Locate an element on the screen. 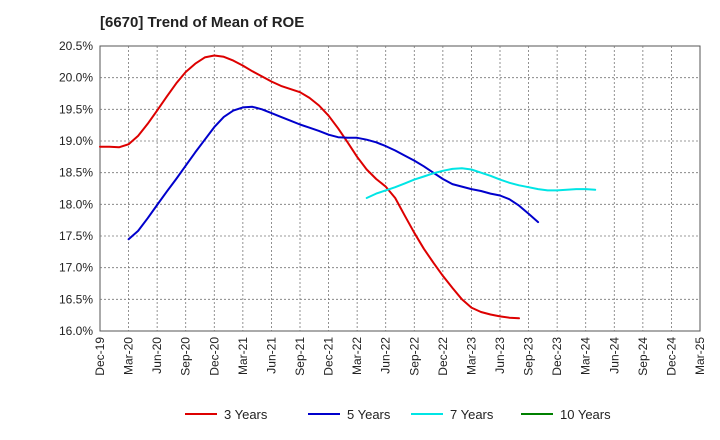 This screenshot has width=720, height=440. x-tick-label: Sep-23 is located at coordinates (529, 356).